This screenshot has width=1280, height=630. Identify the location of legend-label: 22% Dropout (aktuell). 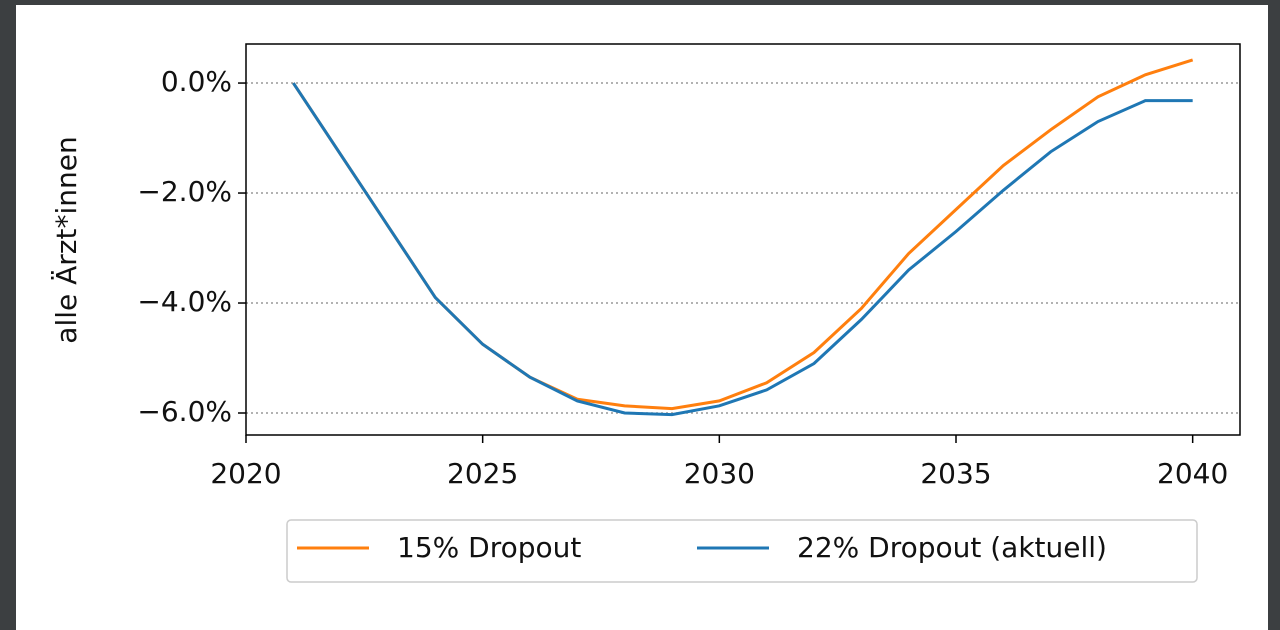
(952, 547).